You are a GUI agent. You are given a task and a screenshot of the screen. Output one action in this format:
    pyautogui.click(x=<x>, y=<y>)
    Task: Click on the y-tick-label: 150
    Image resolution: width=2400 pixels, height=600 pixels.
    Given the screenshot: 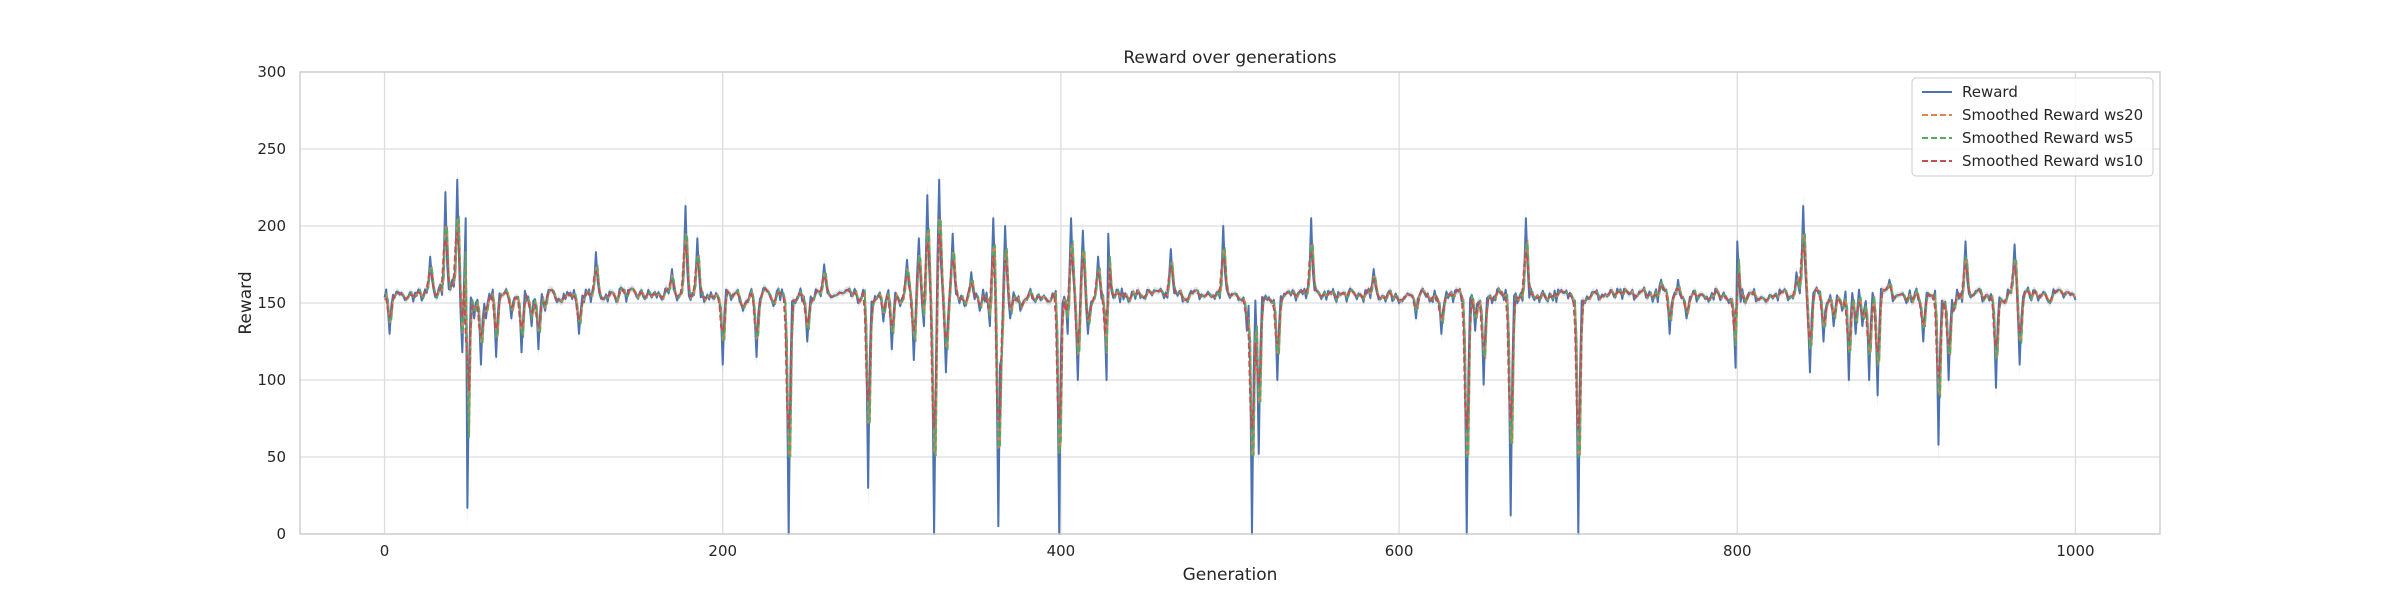 What is the action you would take?
    pyautogui.click(x=271, y=303)
    